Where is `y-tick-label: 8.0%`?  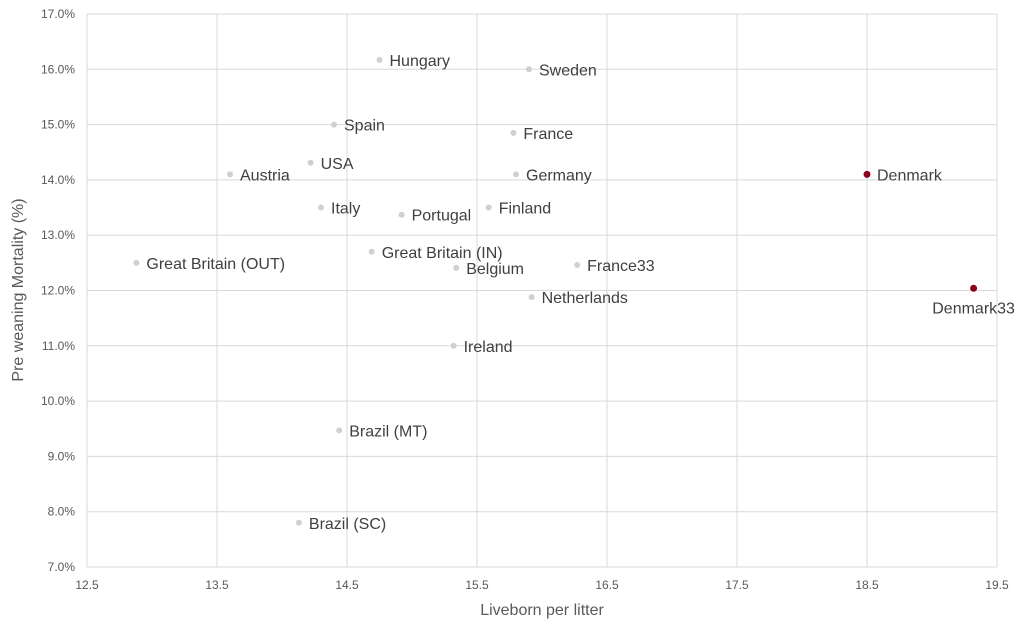 y-tick-label: 8.0% is located at coordinates (62, 512).